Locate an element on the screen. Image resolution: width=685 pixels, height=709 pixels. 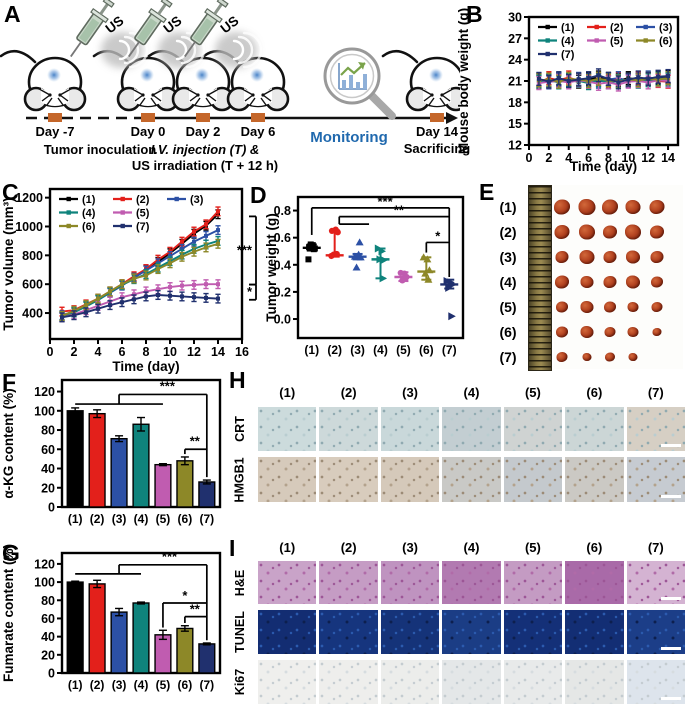
svg-text: 0.4 is located at coordinates (282, 265).